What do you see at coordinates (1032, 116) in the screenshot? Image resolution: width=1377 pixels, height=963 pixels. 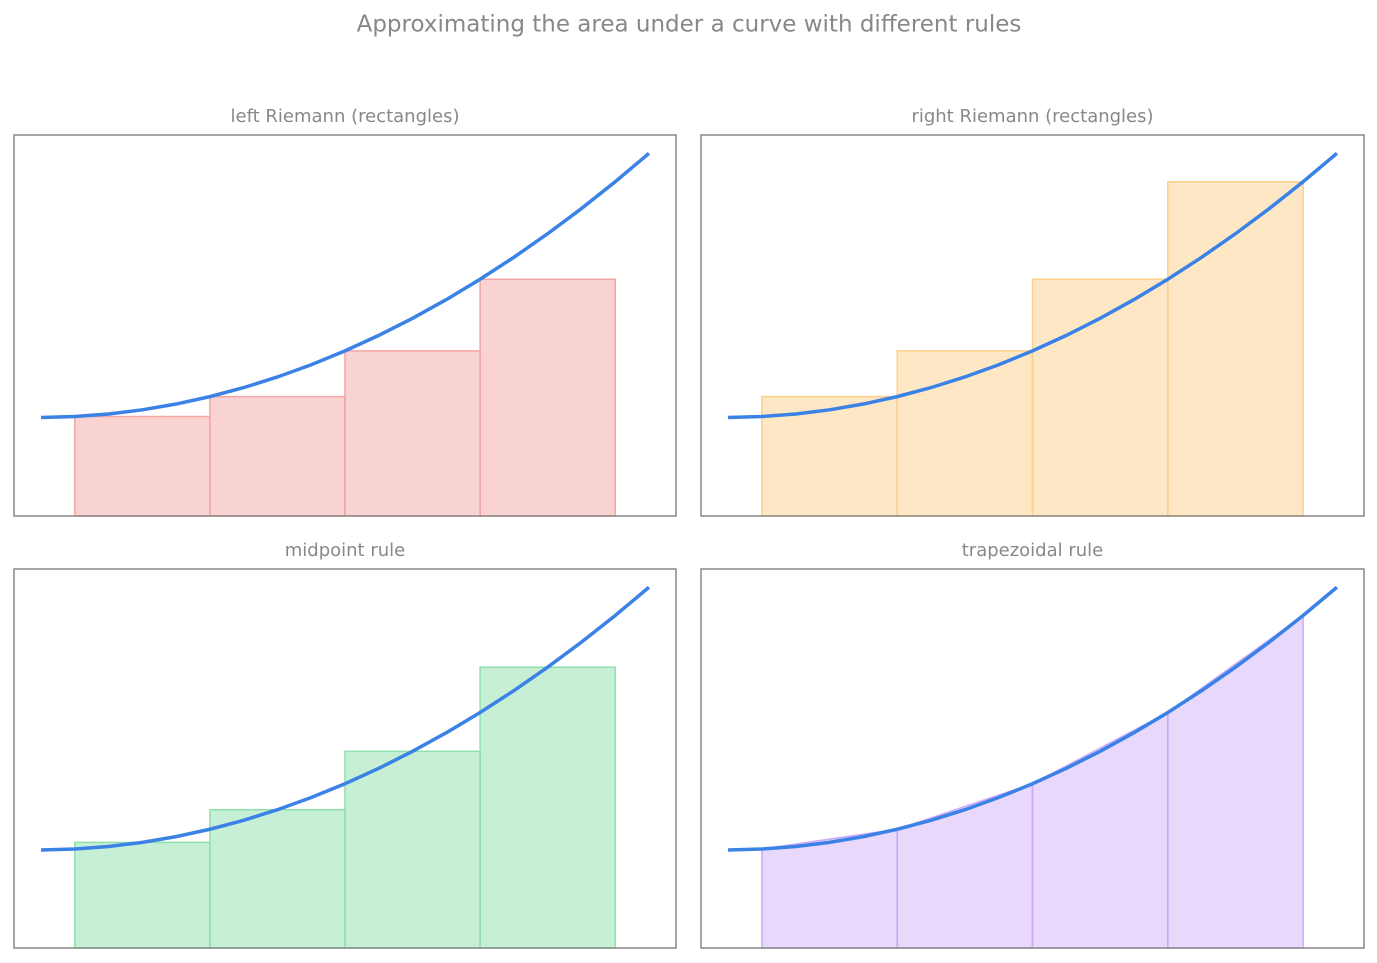 I see `subplot-title: right Riemann (rectangles)` at bounding box center [1032, 116].